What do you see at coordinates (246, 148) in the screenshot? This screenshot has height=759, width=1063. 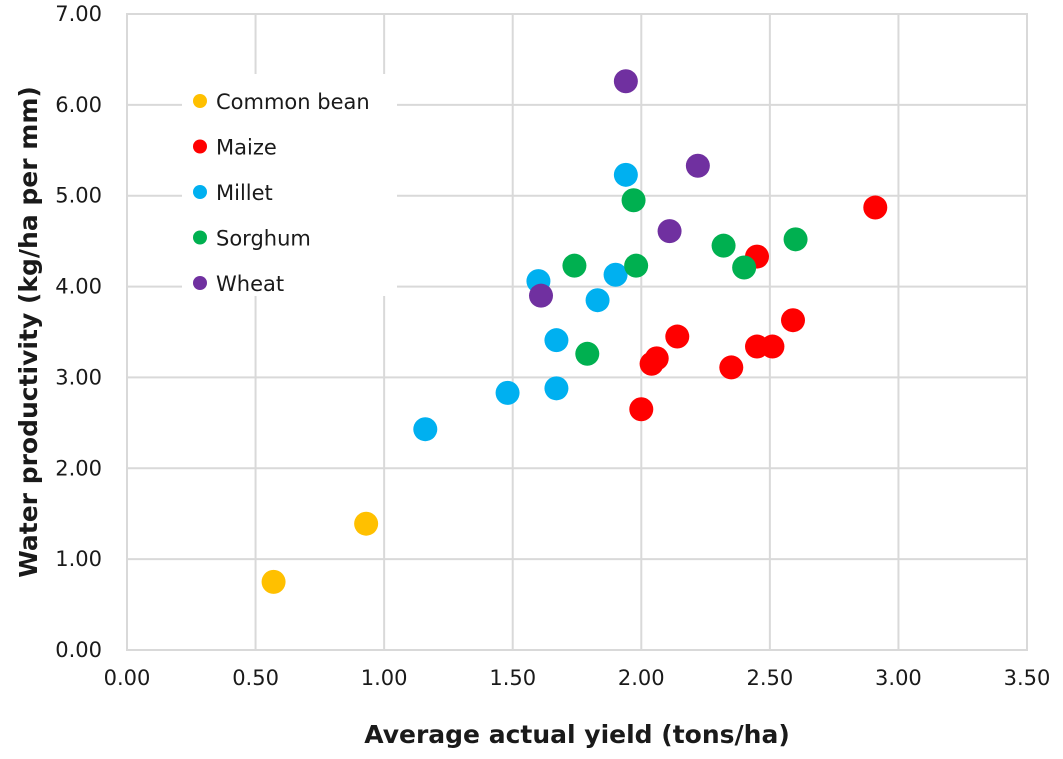 I see `legend-label: Maize` at bounding box center [246, 148].